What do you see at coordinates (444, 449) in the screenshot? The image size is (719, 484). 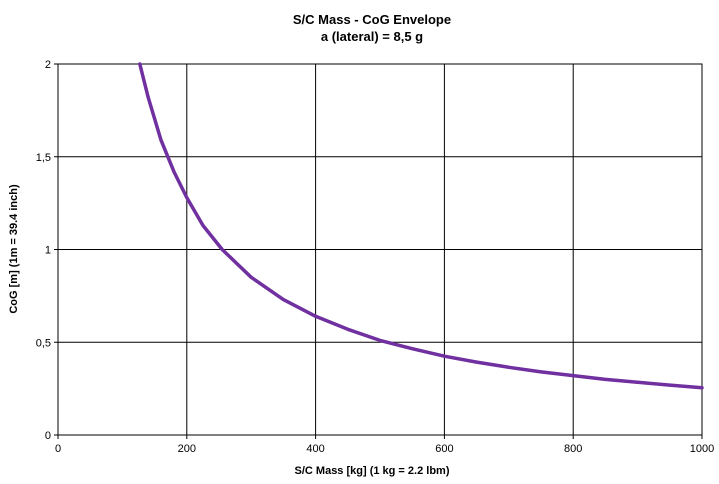 I see `x-tick-label: 600` at bounding box center [444, 449].